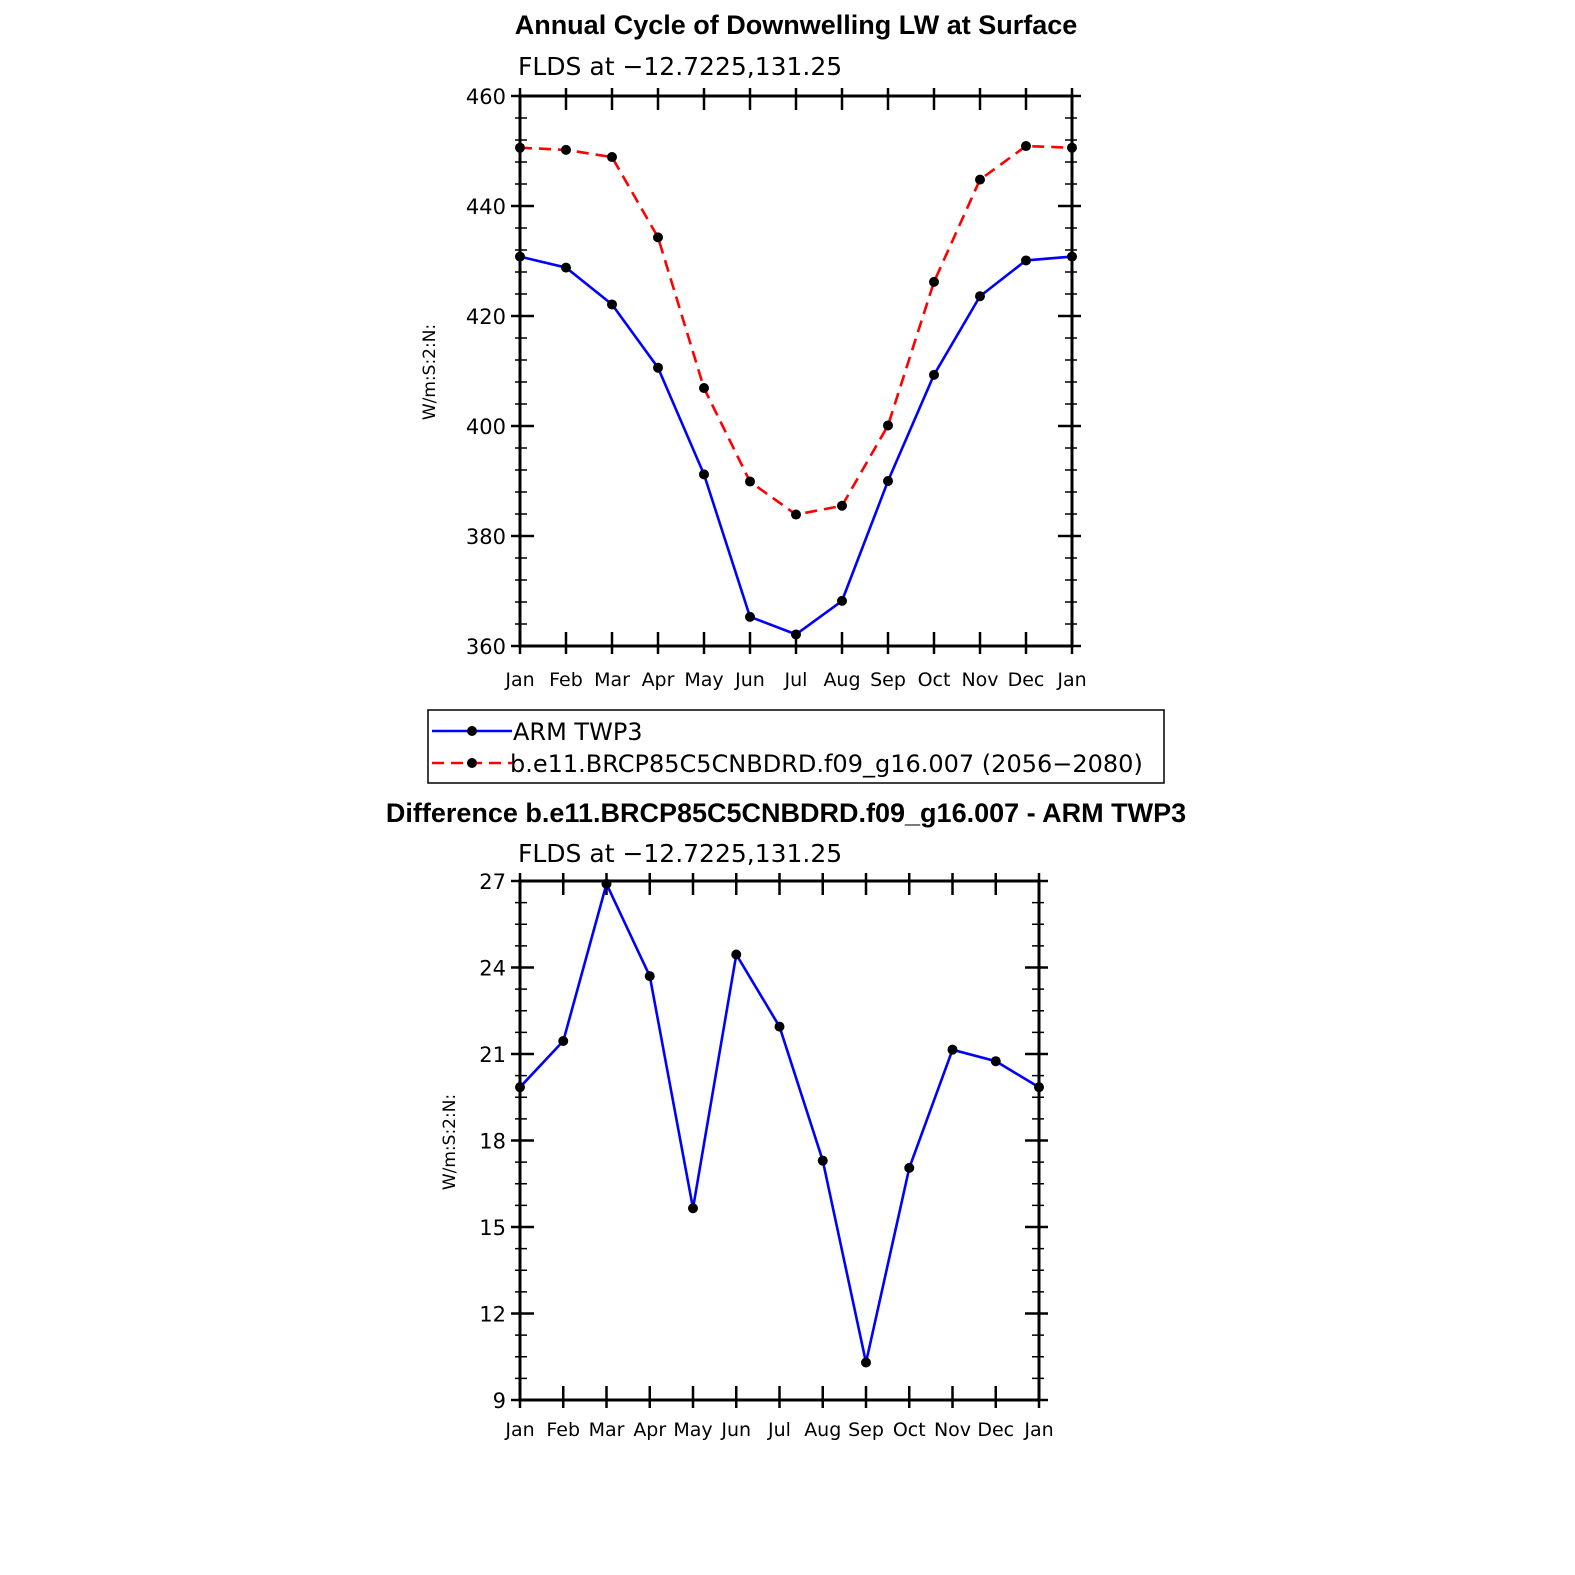 Image resolution: width=1575 pixels, height=1575 pixels. What do you see at coordinates (472, 763) in the screenshot?
I see `legend-marker-model` at bounding box center [472, 763].